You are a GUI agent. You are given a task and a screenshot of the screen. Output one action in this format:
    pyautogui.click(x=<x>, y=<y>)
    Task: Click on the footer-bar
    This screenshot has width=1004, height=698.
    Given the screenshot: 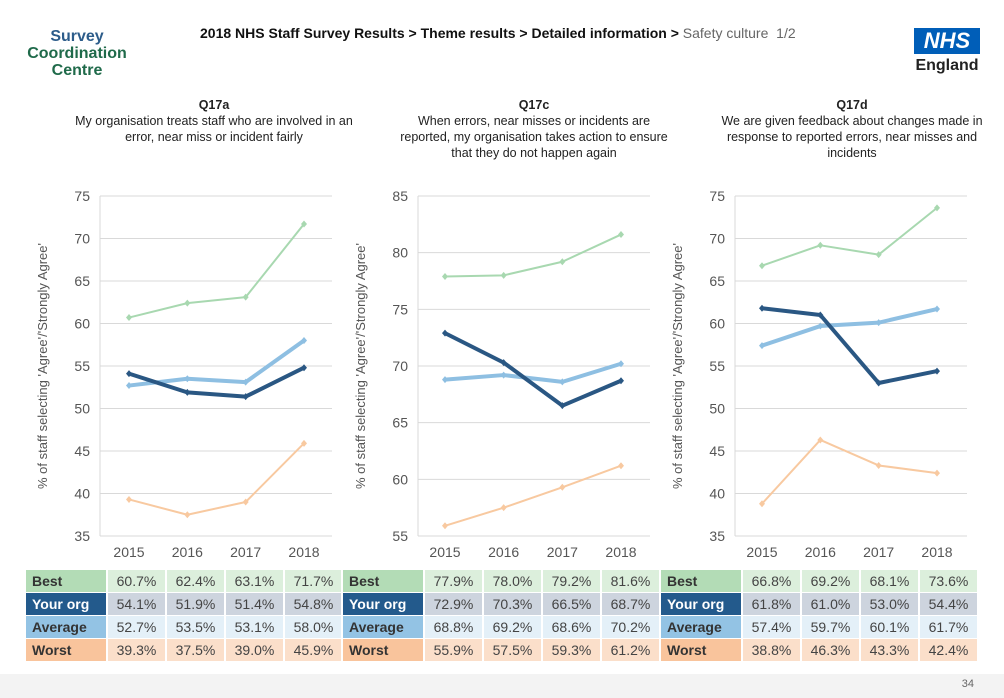 What is the action you would take?
    pyautogui.click(x=502, y=686)
    